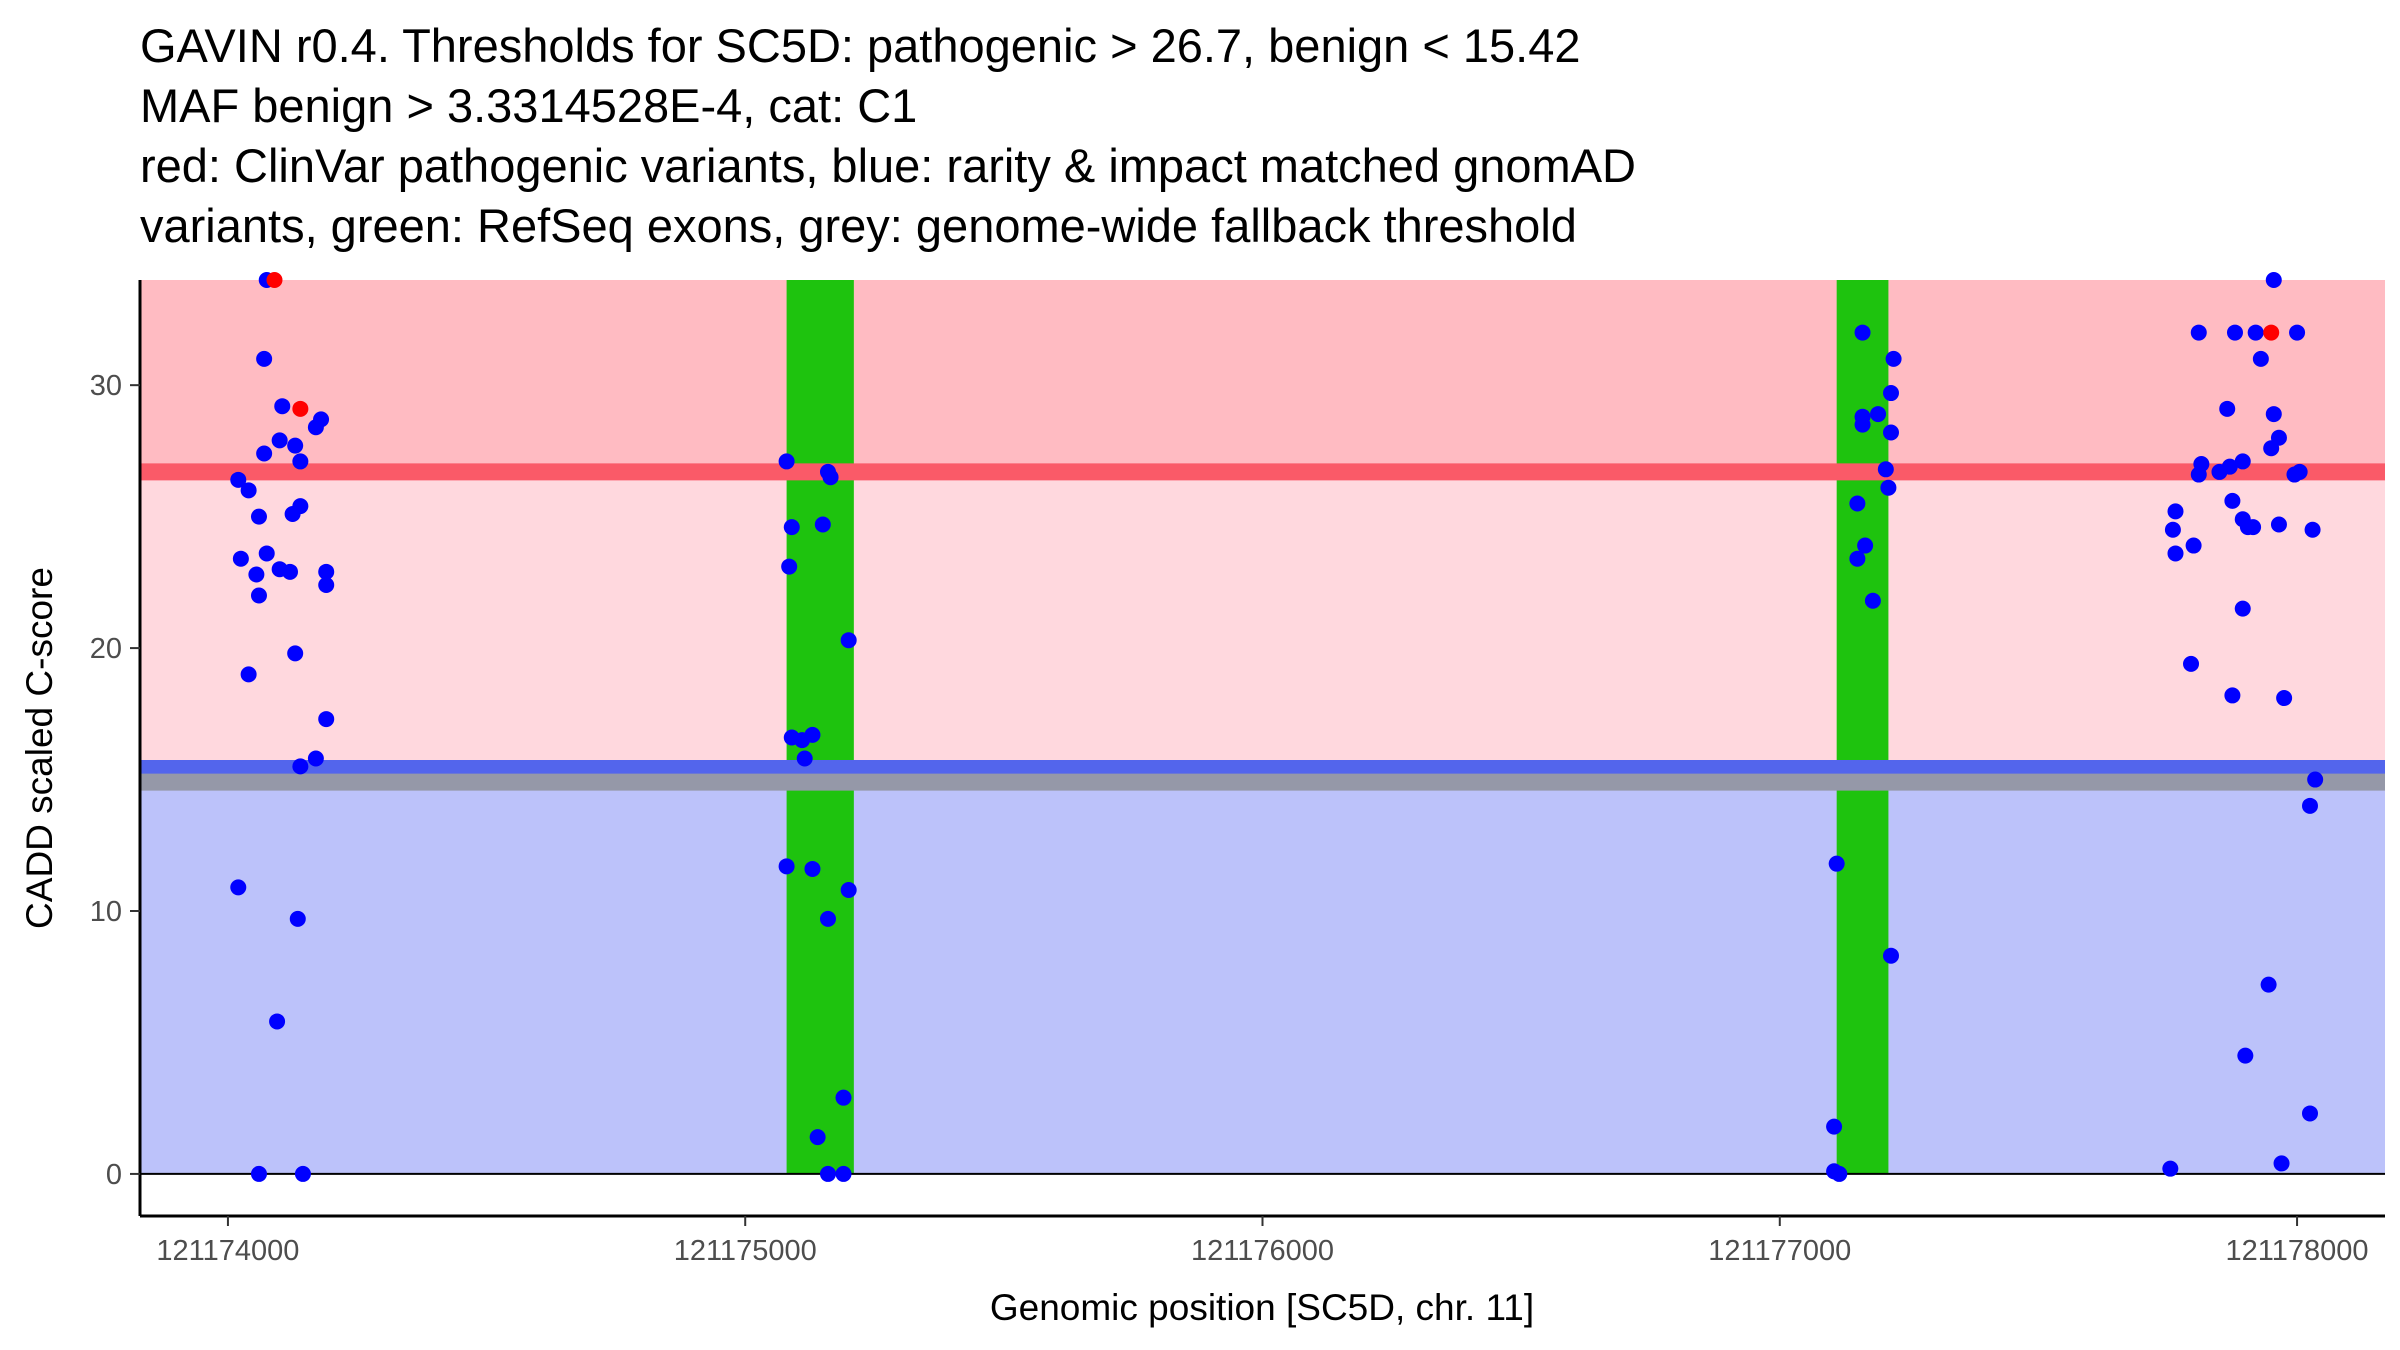 The image size is (2400, 1350). What do you see at coordinates (39, 748) in the screenshot?
I see `y-axis-title: CADD scaled C-score` at bounding box center [39, 748].